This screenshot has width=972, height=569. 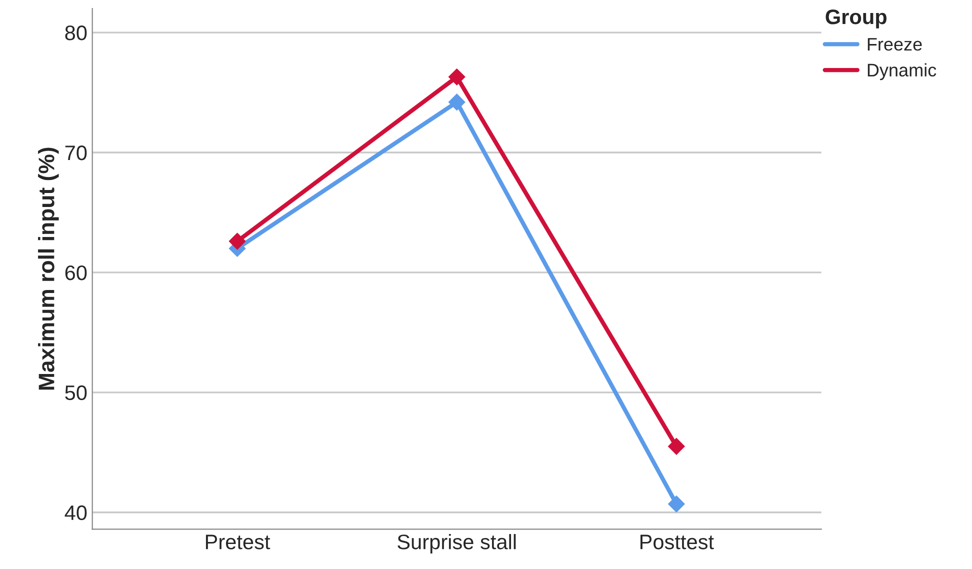 What do you see at coordinates (902, 71) in the screenshot?
I see `legend-label: Dynamic` at bounding box center [902, 71].